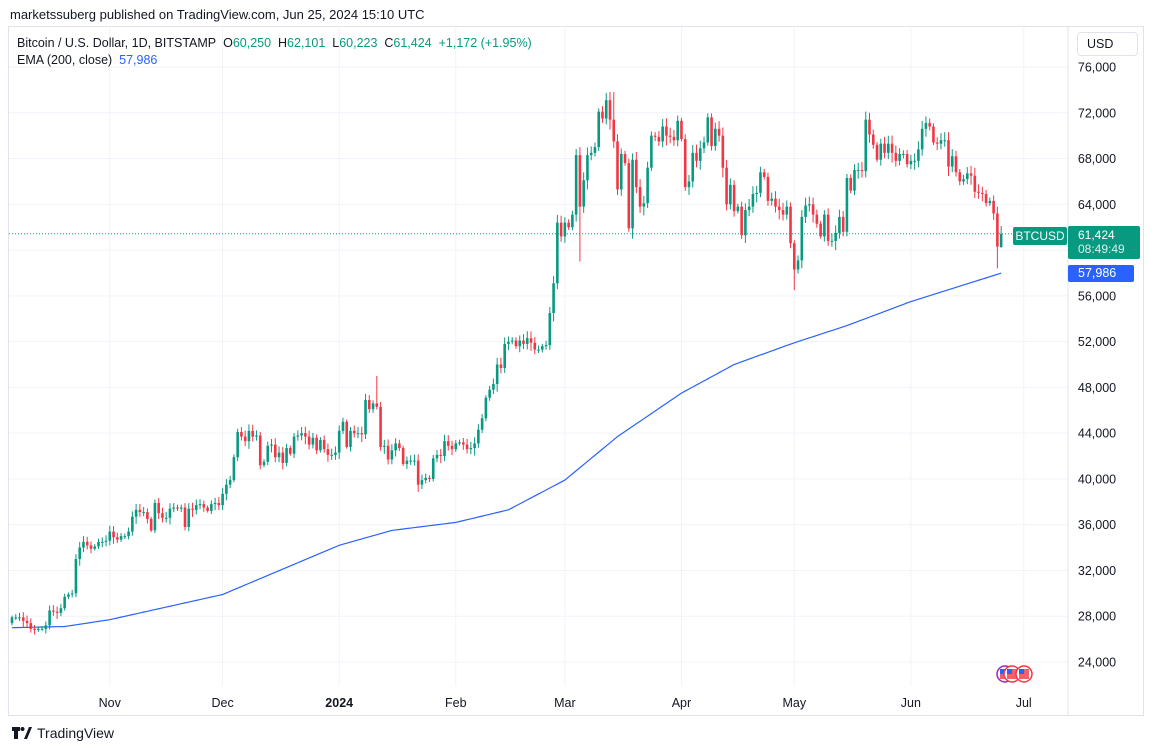 This screenshot has height=751, width=1154. I want to click on tradingview-logo: TradingView, so click(63, 733).